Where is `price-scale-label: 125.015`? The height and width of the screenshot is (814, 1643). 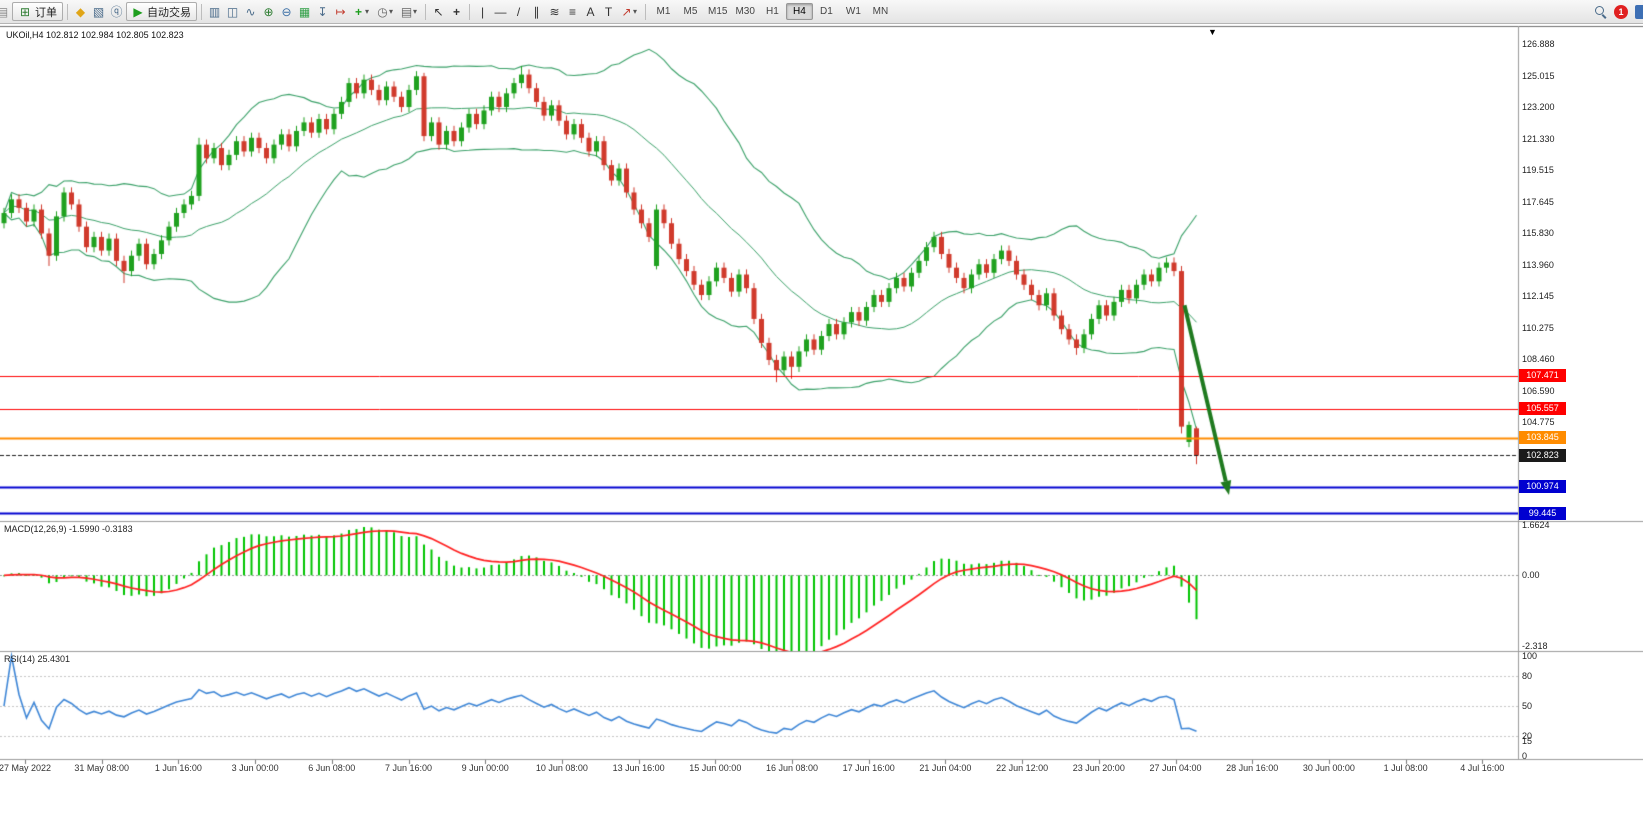 price-scale-label: 125.015 is located at coordinates (1538, 76).